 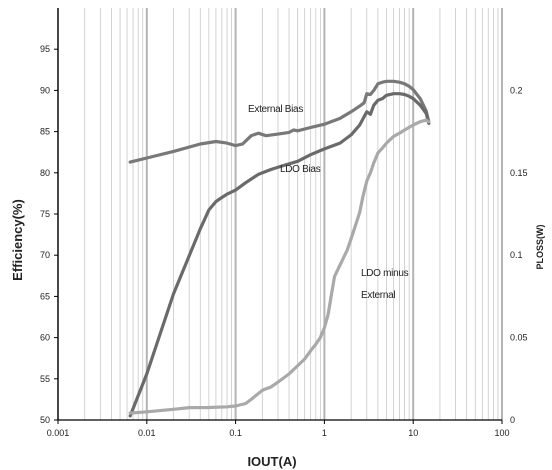 I want to click on annotation-external: External, so click(x=378, y=295).